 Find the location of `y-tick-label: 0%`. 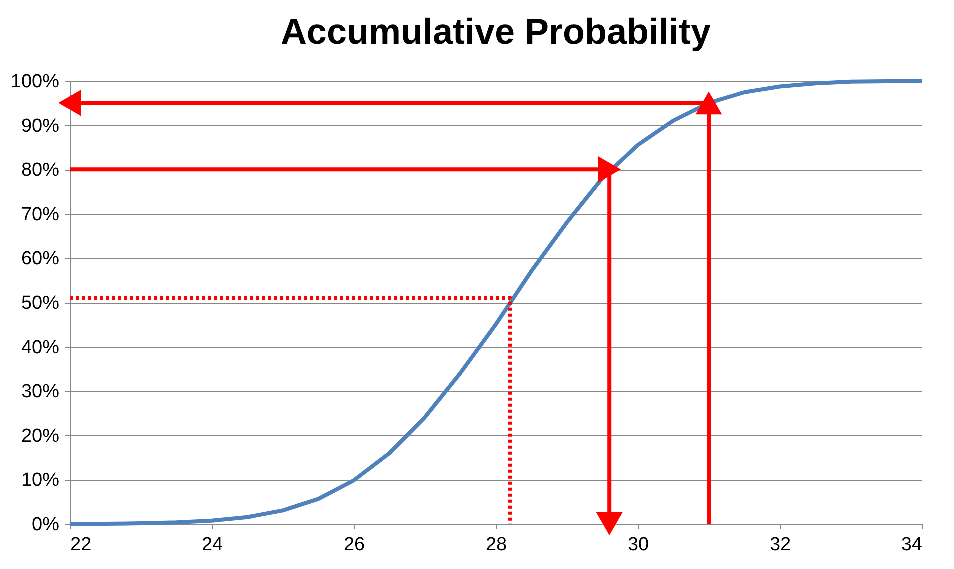

y-tick-label: 0% is located at coordinates (46, 525).